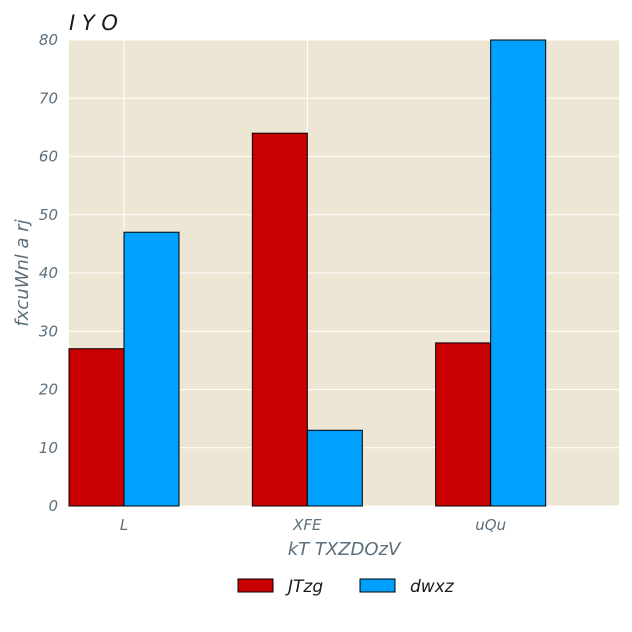 The image size is (632, 632). I want to click on legend-swatch-jtzg, so click(255, 585).